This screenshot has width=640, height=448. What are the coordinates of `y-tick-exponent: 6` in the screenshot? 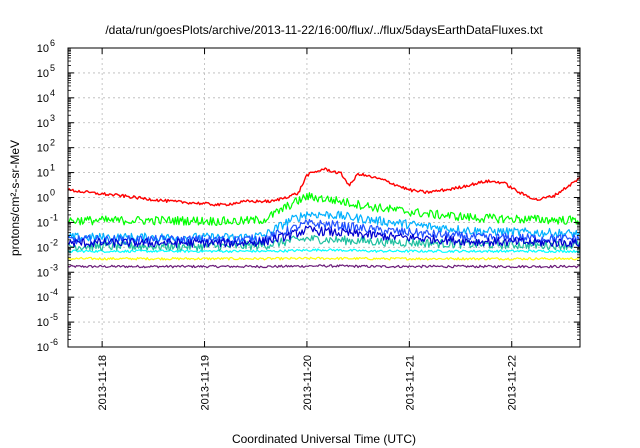 It's located at (52, 43).